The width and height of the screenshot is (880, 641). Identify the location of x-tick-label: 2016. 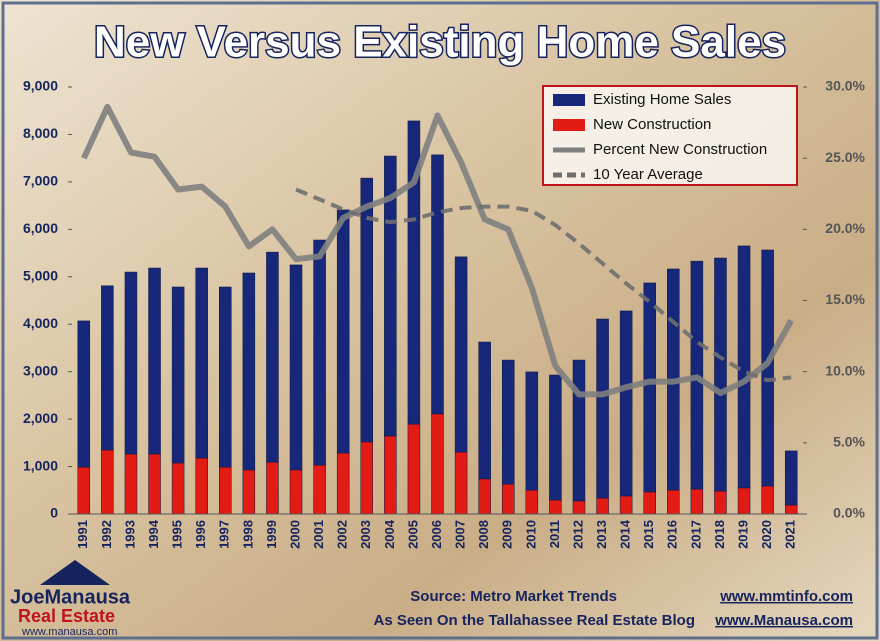
(672, 534).